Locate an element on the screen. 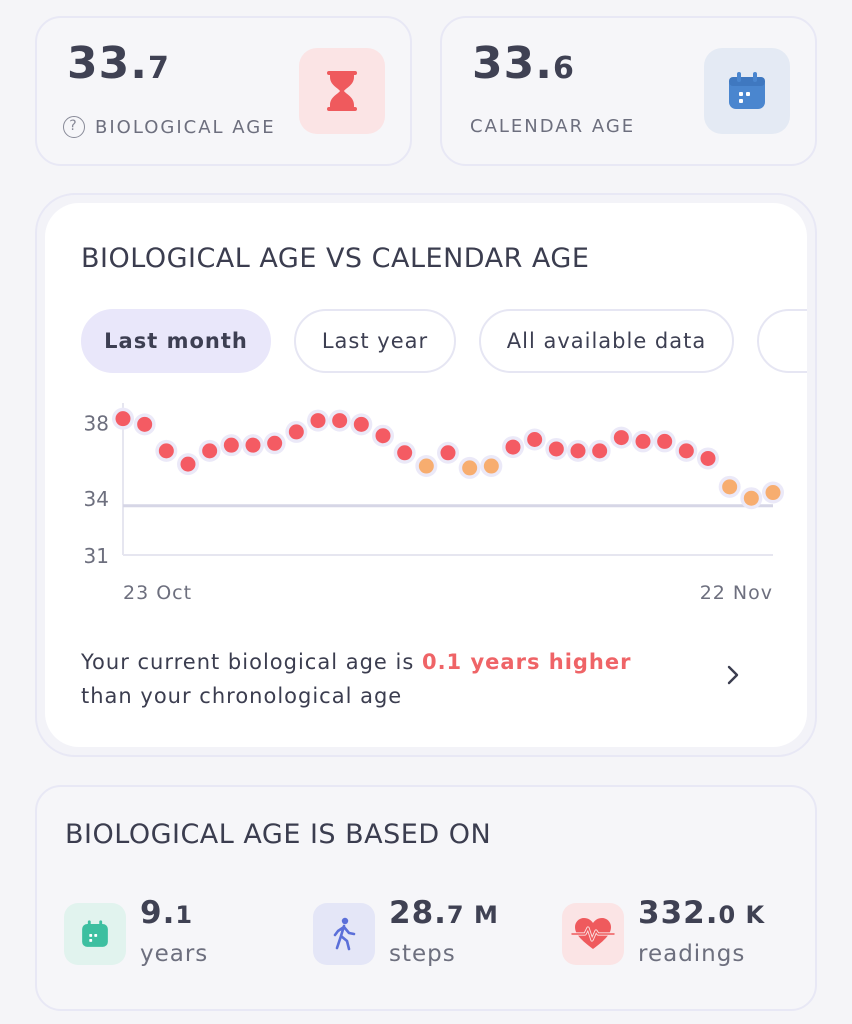 The width and height of the screenshot is (852, 1024). metric-years-unit: years is located at coordinates (174, 954).